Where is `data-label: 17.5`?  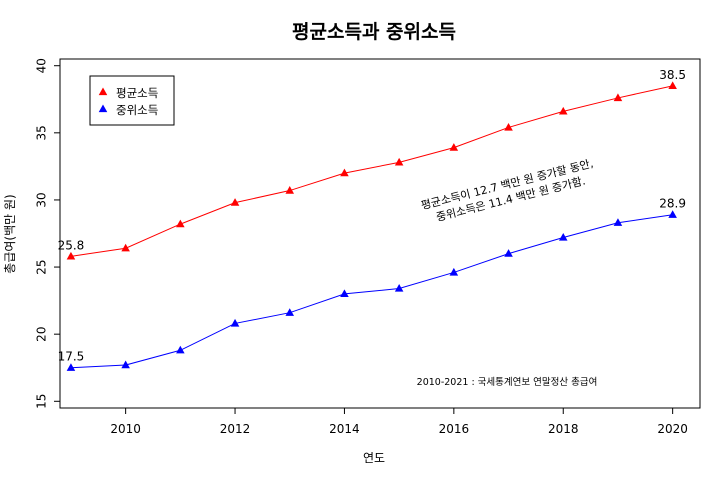 data-label: 17.5 is located at coordinates (71, 357).